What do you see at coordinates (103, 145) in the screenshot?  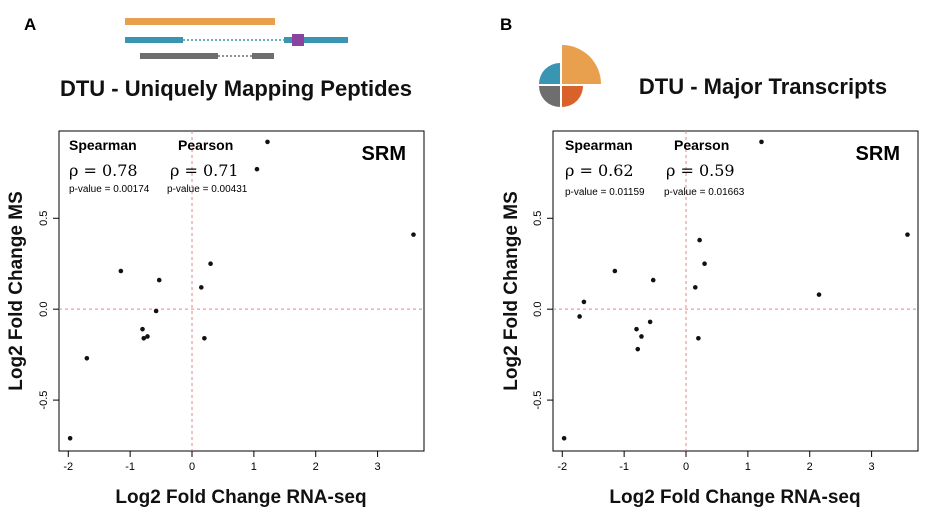 I see `plot-a-spearman-label: Spearman` at bounding box center [103, 145].